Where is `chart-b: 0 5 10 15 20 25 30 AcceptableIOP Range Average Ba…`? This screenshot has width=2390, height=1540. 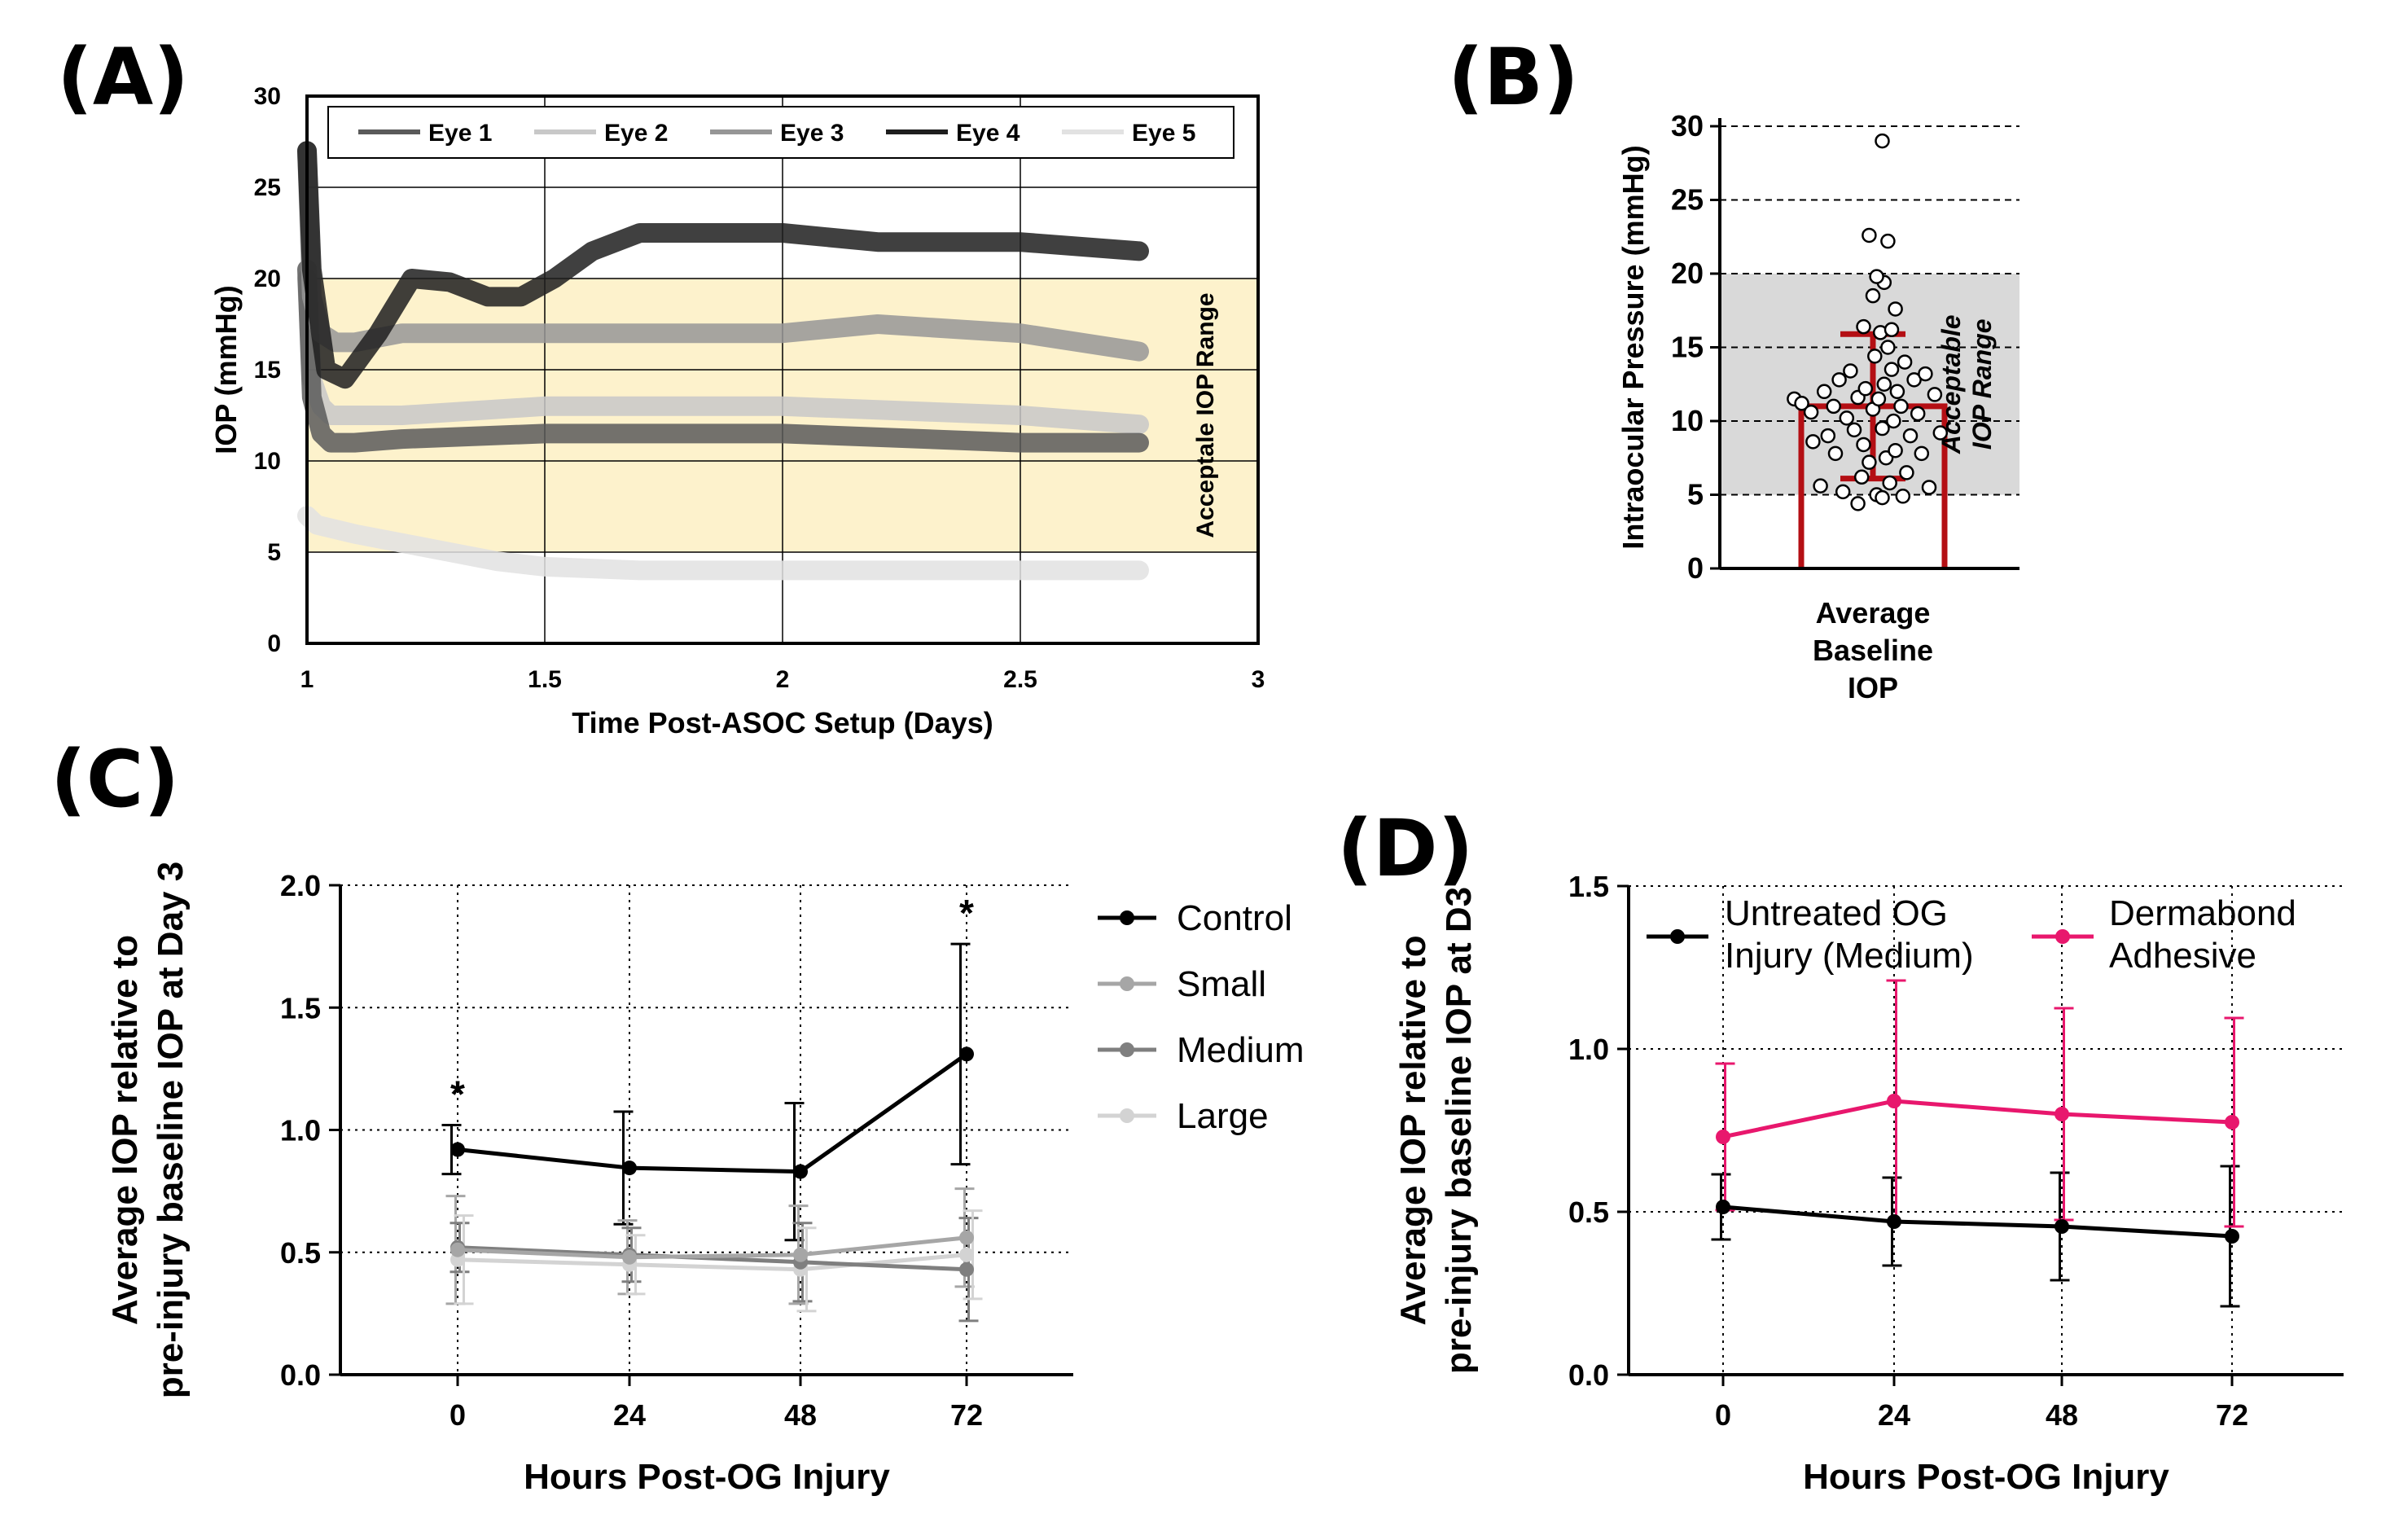 chart-b: 0 5 10 15 20 25 30 AcceptableIOP Range Average Ba… is located at coordinates (1817, 406).